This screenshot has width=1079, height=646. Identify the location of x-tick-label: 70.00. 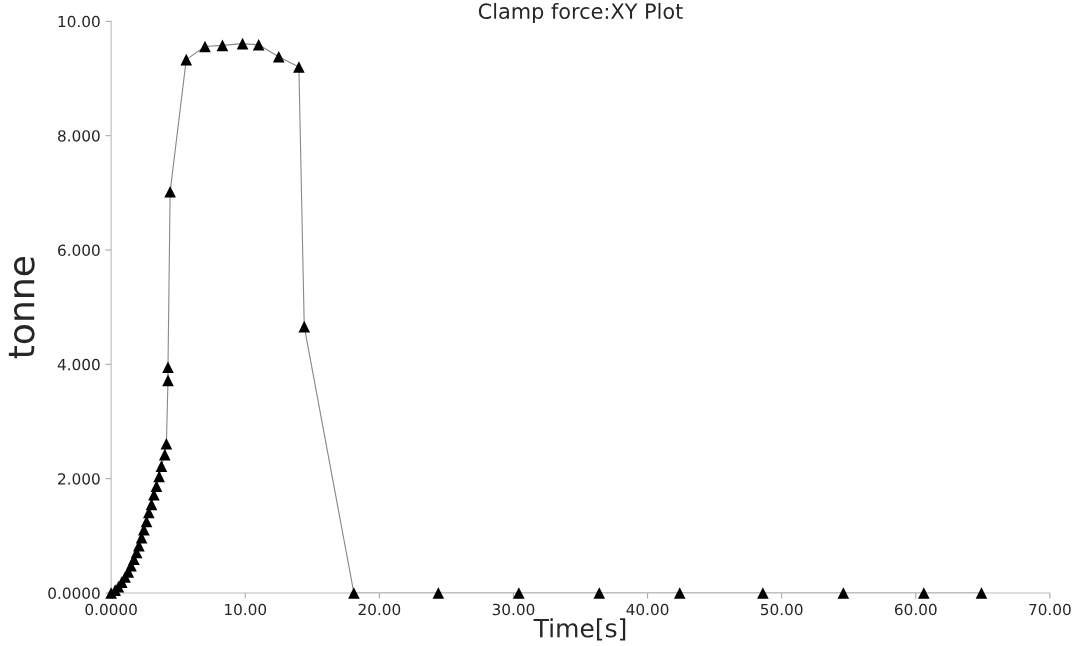
(1050, 609).